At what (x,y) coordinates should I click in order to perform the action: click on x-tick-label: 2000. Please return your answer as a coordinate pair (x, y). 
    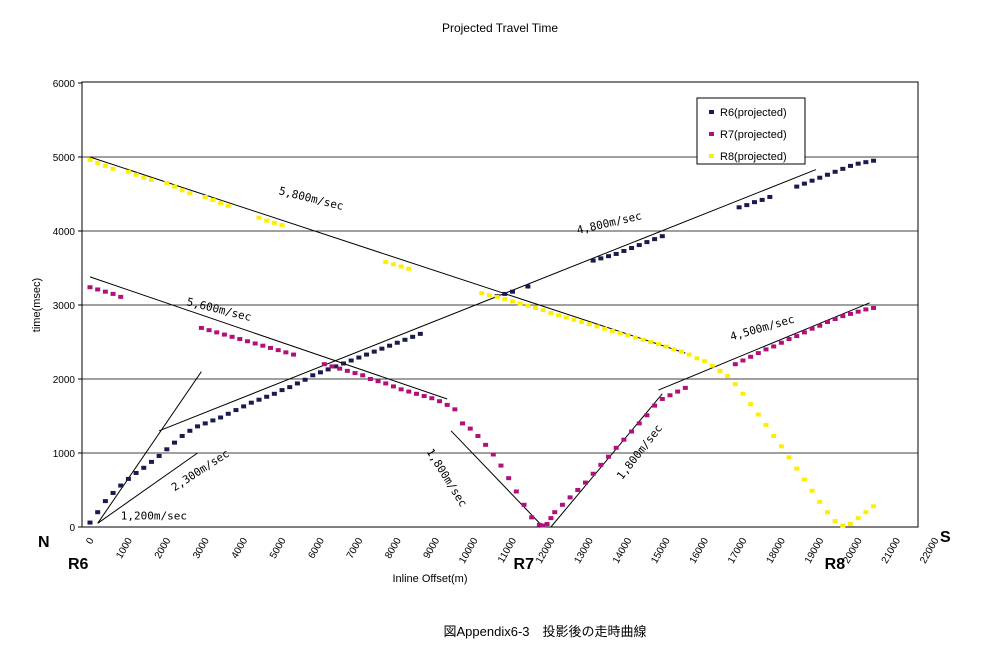
    Looking at the image, I should click on (163, 548).